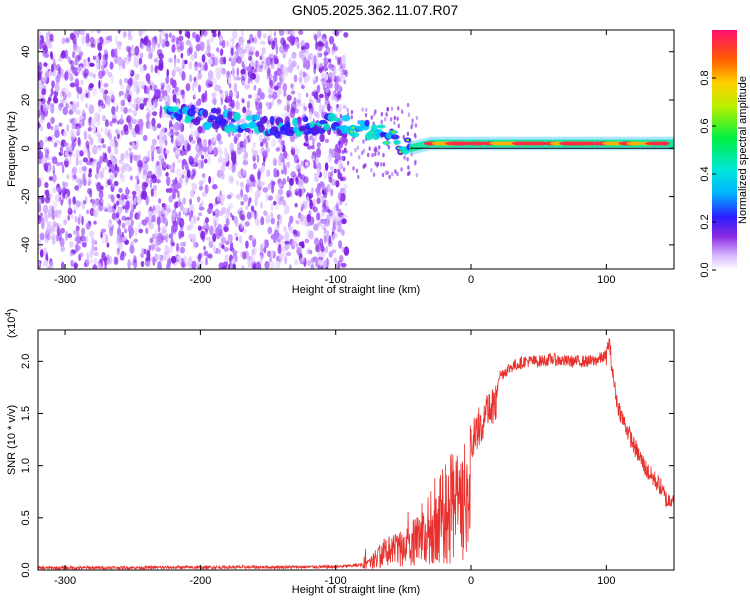 This screenshot has width=750, height=600. I want to click on svg-text: (x104), so click(11, 323).